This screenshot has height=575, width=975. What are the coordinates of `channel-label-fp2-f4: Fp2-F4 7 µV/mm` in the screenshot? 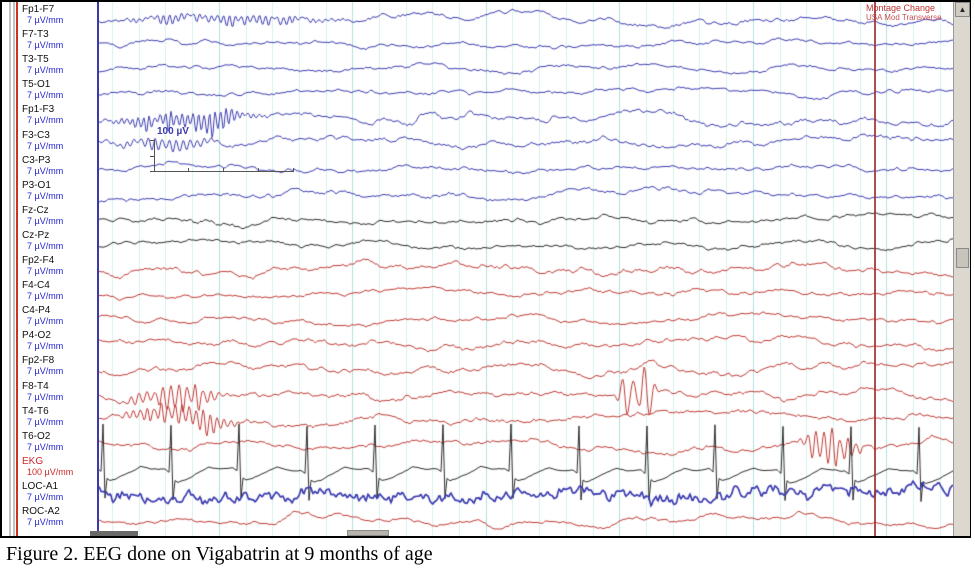 It's located at (59, 267).